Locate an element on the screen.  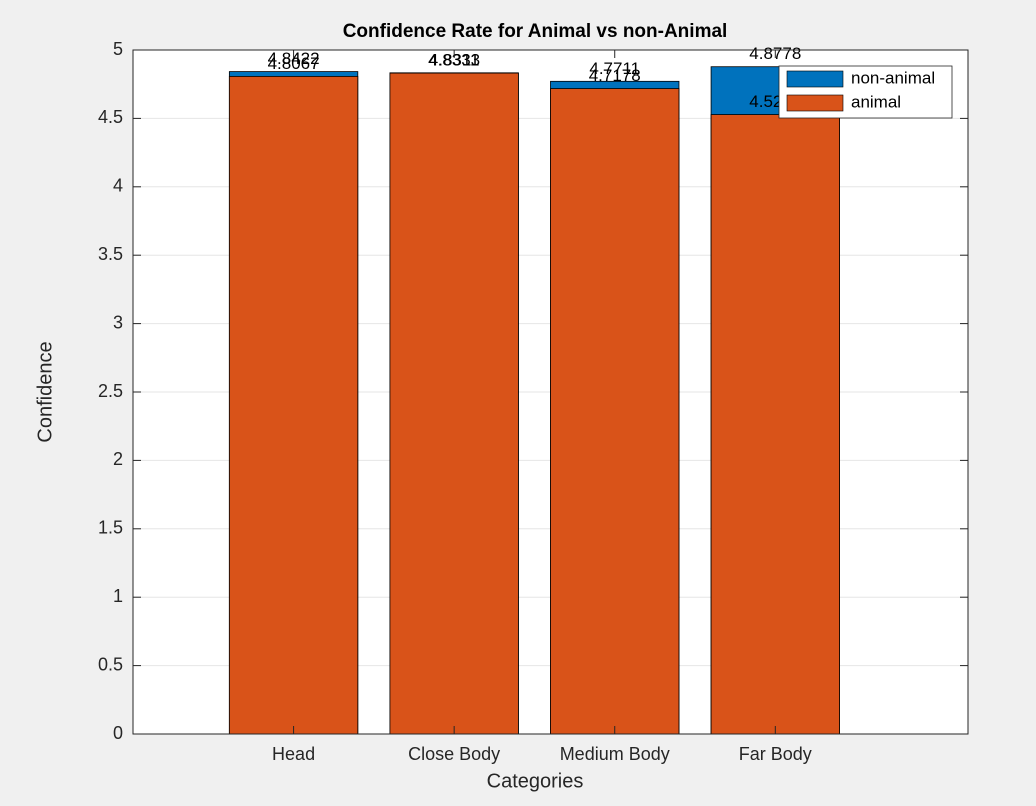
y-tick-label: 0 is located at coordinates (118, 733).